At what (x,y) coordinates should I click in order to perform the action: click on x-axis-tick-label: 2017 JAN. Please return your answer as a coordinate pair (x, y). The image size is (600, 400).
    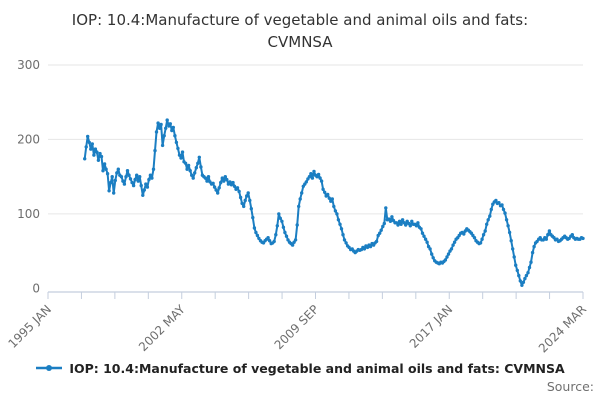
    Looking at the image, I should click on (431, 326).